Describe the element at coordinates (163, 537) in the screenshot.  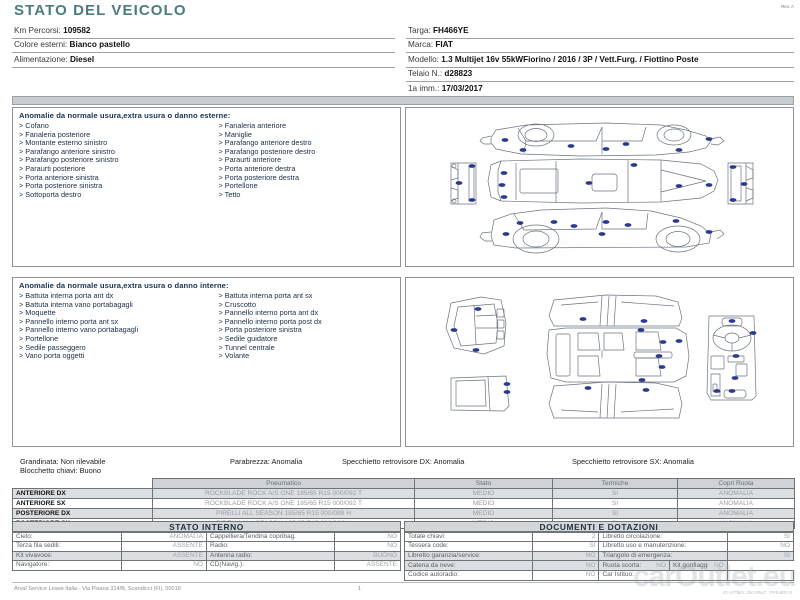
I see `field-value: ANOMALIA` at that location.